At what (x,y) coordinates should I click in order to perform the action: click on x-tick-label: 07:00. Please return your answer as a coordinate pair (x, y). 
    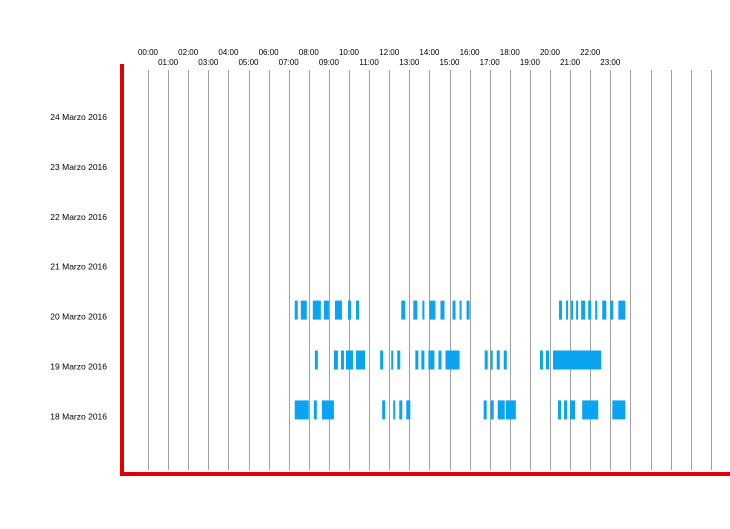
    Looking at the image, I should click on (289, 62).